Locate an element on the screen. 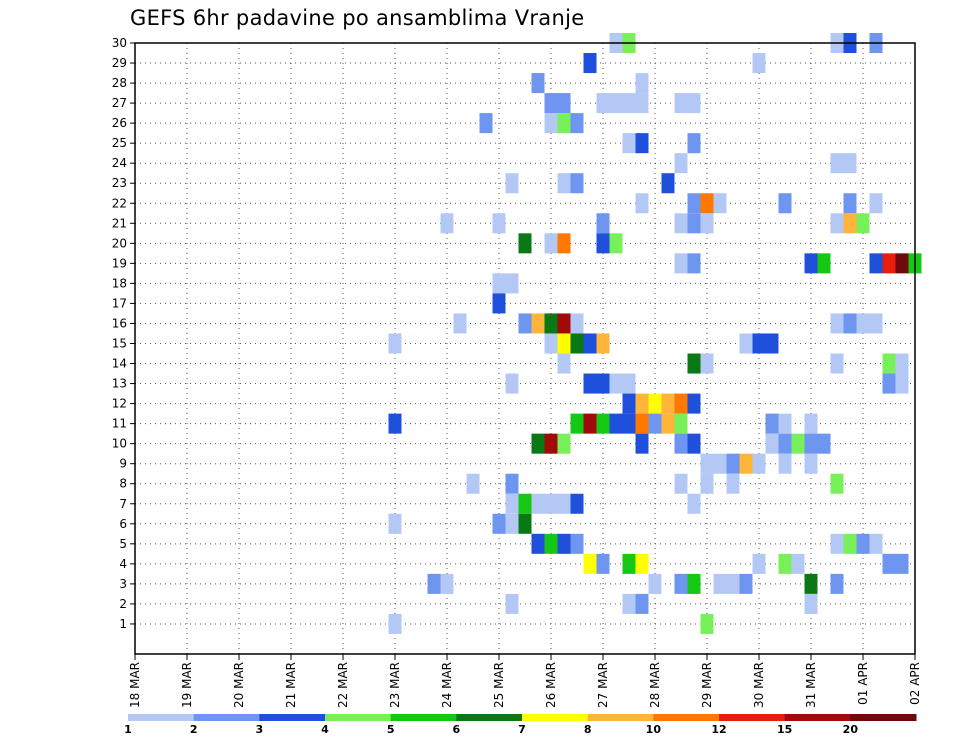 This screenshot has width=960, height=742. x-tick-label: 02 APR is located at coordinates (915, 683).